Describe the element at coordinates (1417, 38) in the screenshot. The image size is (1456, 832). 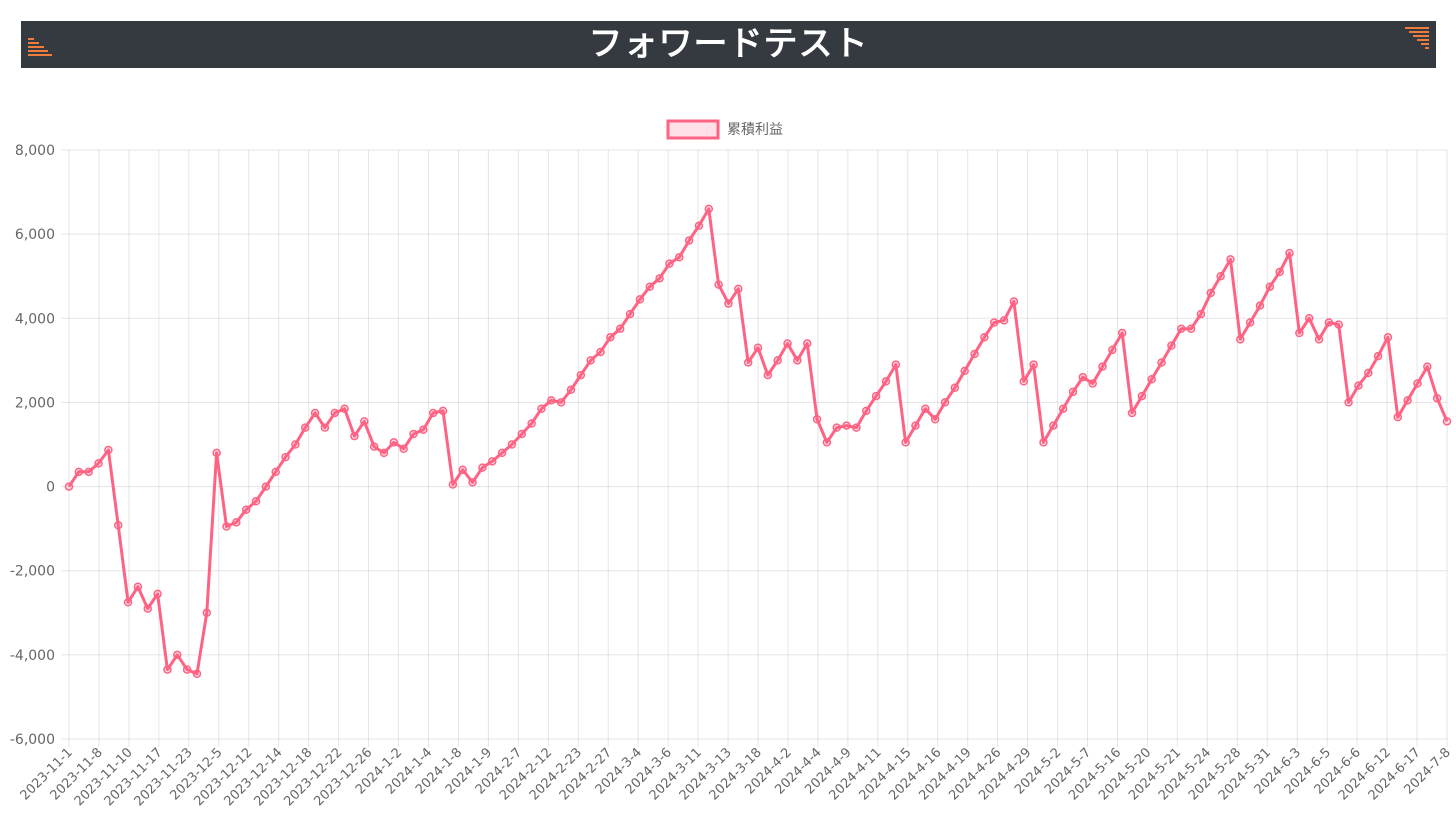
I see `sort-descending-icon` at that location.